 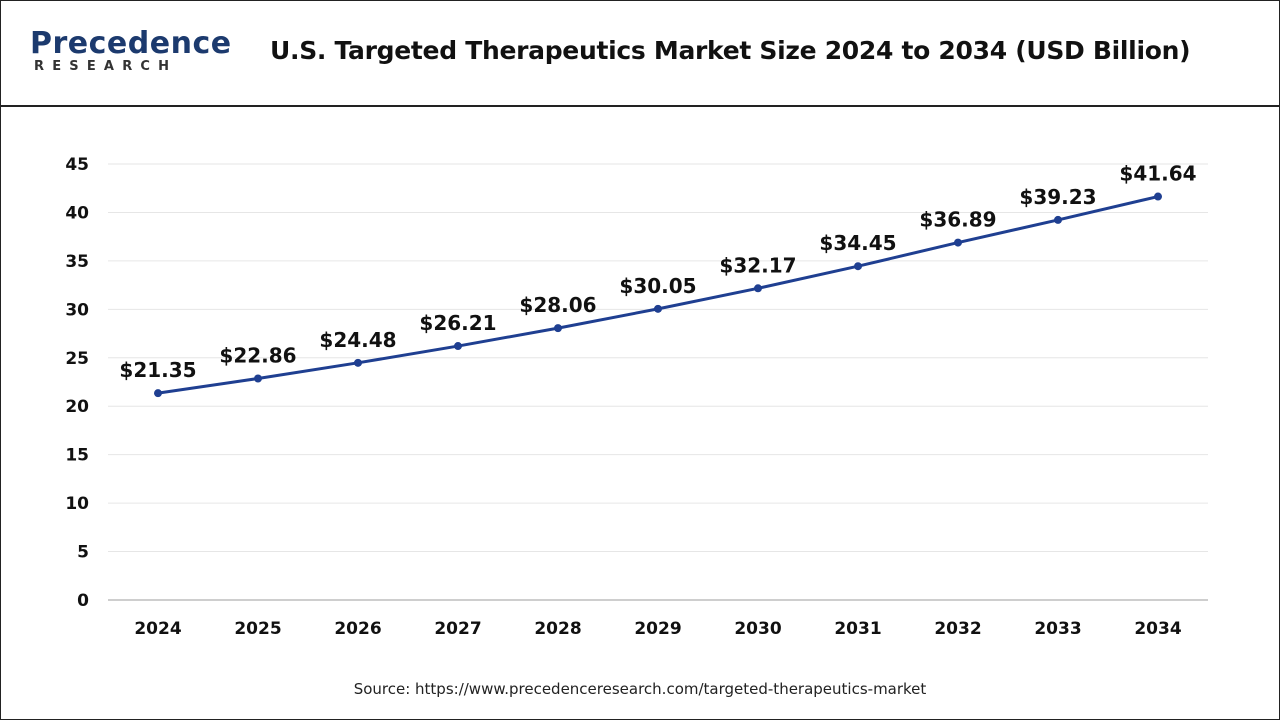 What do you see at coordinates (77, 359) in the screenshot?
I see `y-tick-label: 25` at bounding box center [77, 359].